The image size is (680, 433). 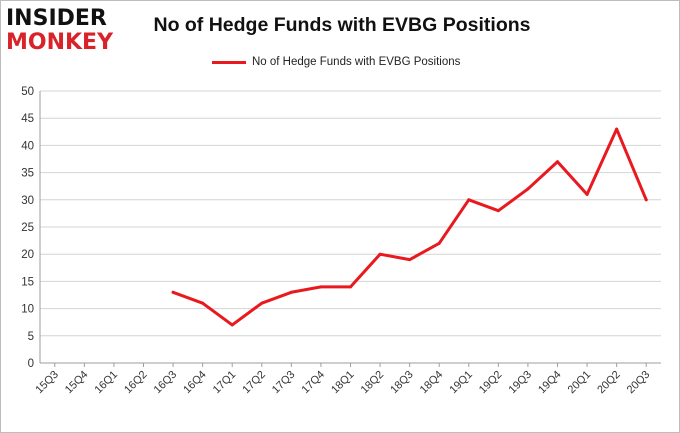 I want to click on x-tick-label: 18Q1, so click(x=343, y=383).